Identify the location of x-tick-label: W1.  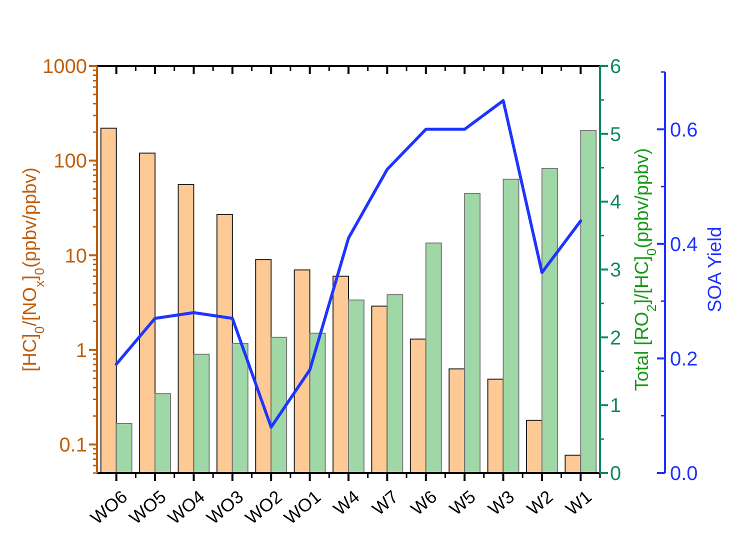
(579, 503).